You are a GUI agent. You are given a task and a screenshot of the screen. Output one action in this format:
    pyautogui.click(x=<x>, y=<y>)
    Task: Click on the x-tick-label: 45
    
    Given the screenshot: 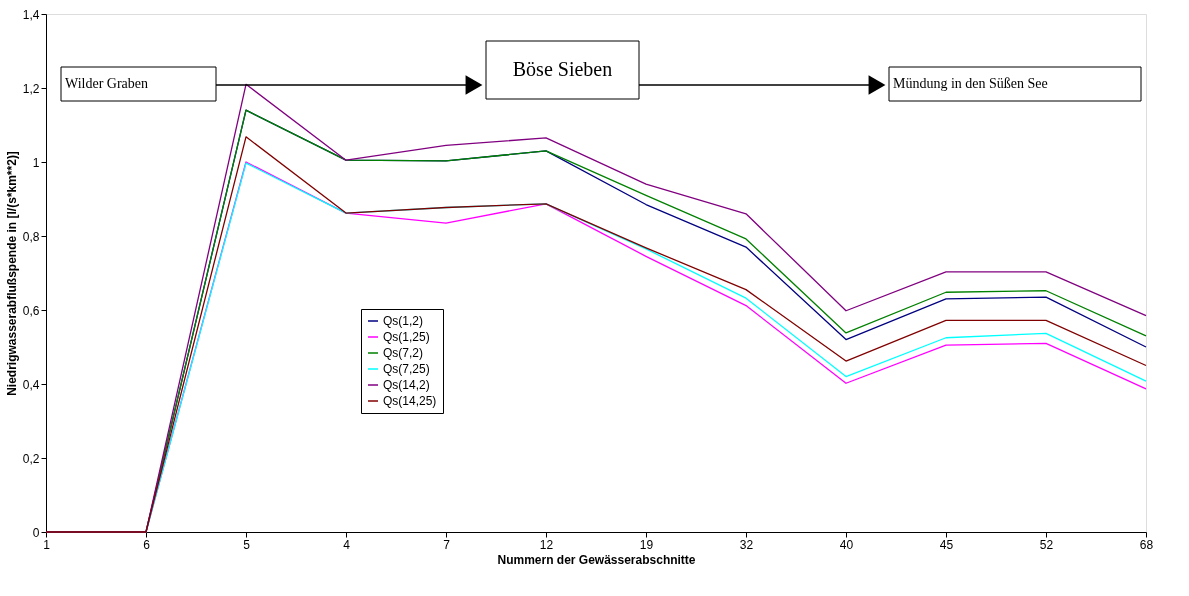 What is the action you would take?
    pyautogui.click(x=946, y=544)
    